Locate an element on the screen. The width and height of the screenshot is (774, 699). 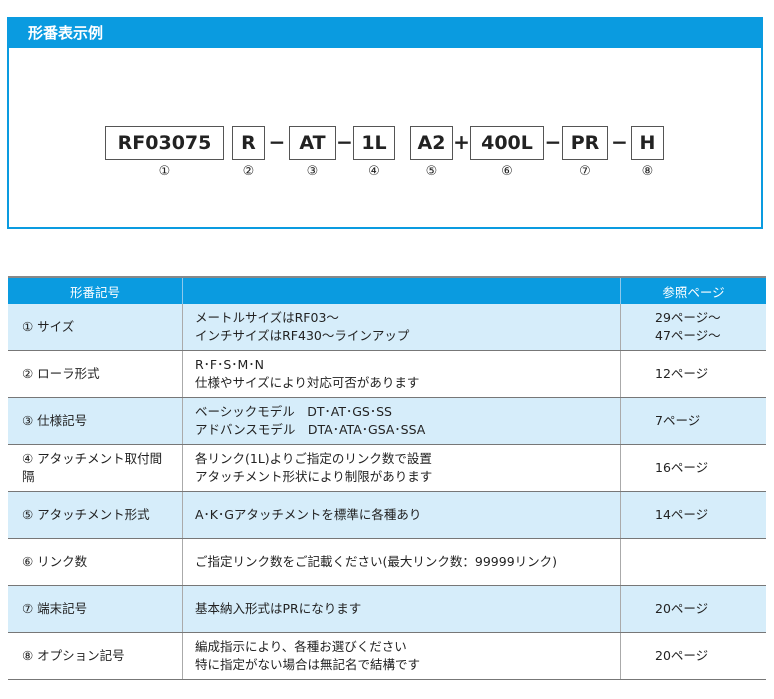
description-line: 基本納入形式はPRになります is located at coordinates (278, 608).